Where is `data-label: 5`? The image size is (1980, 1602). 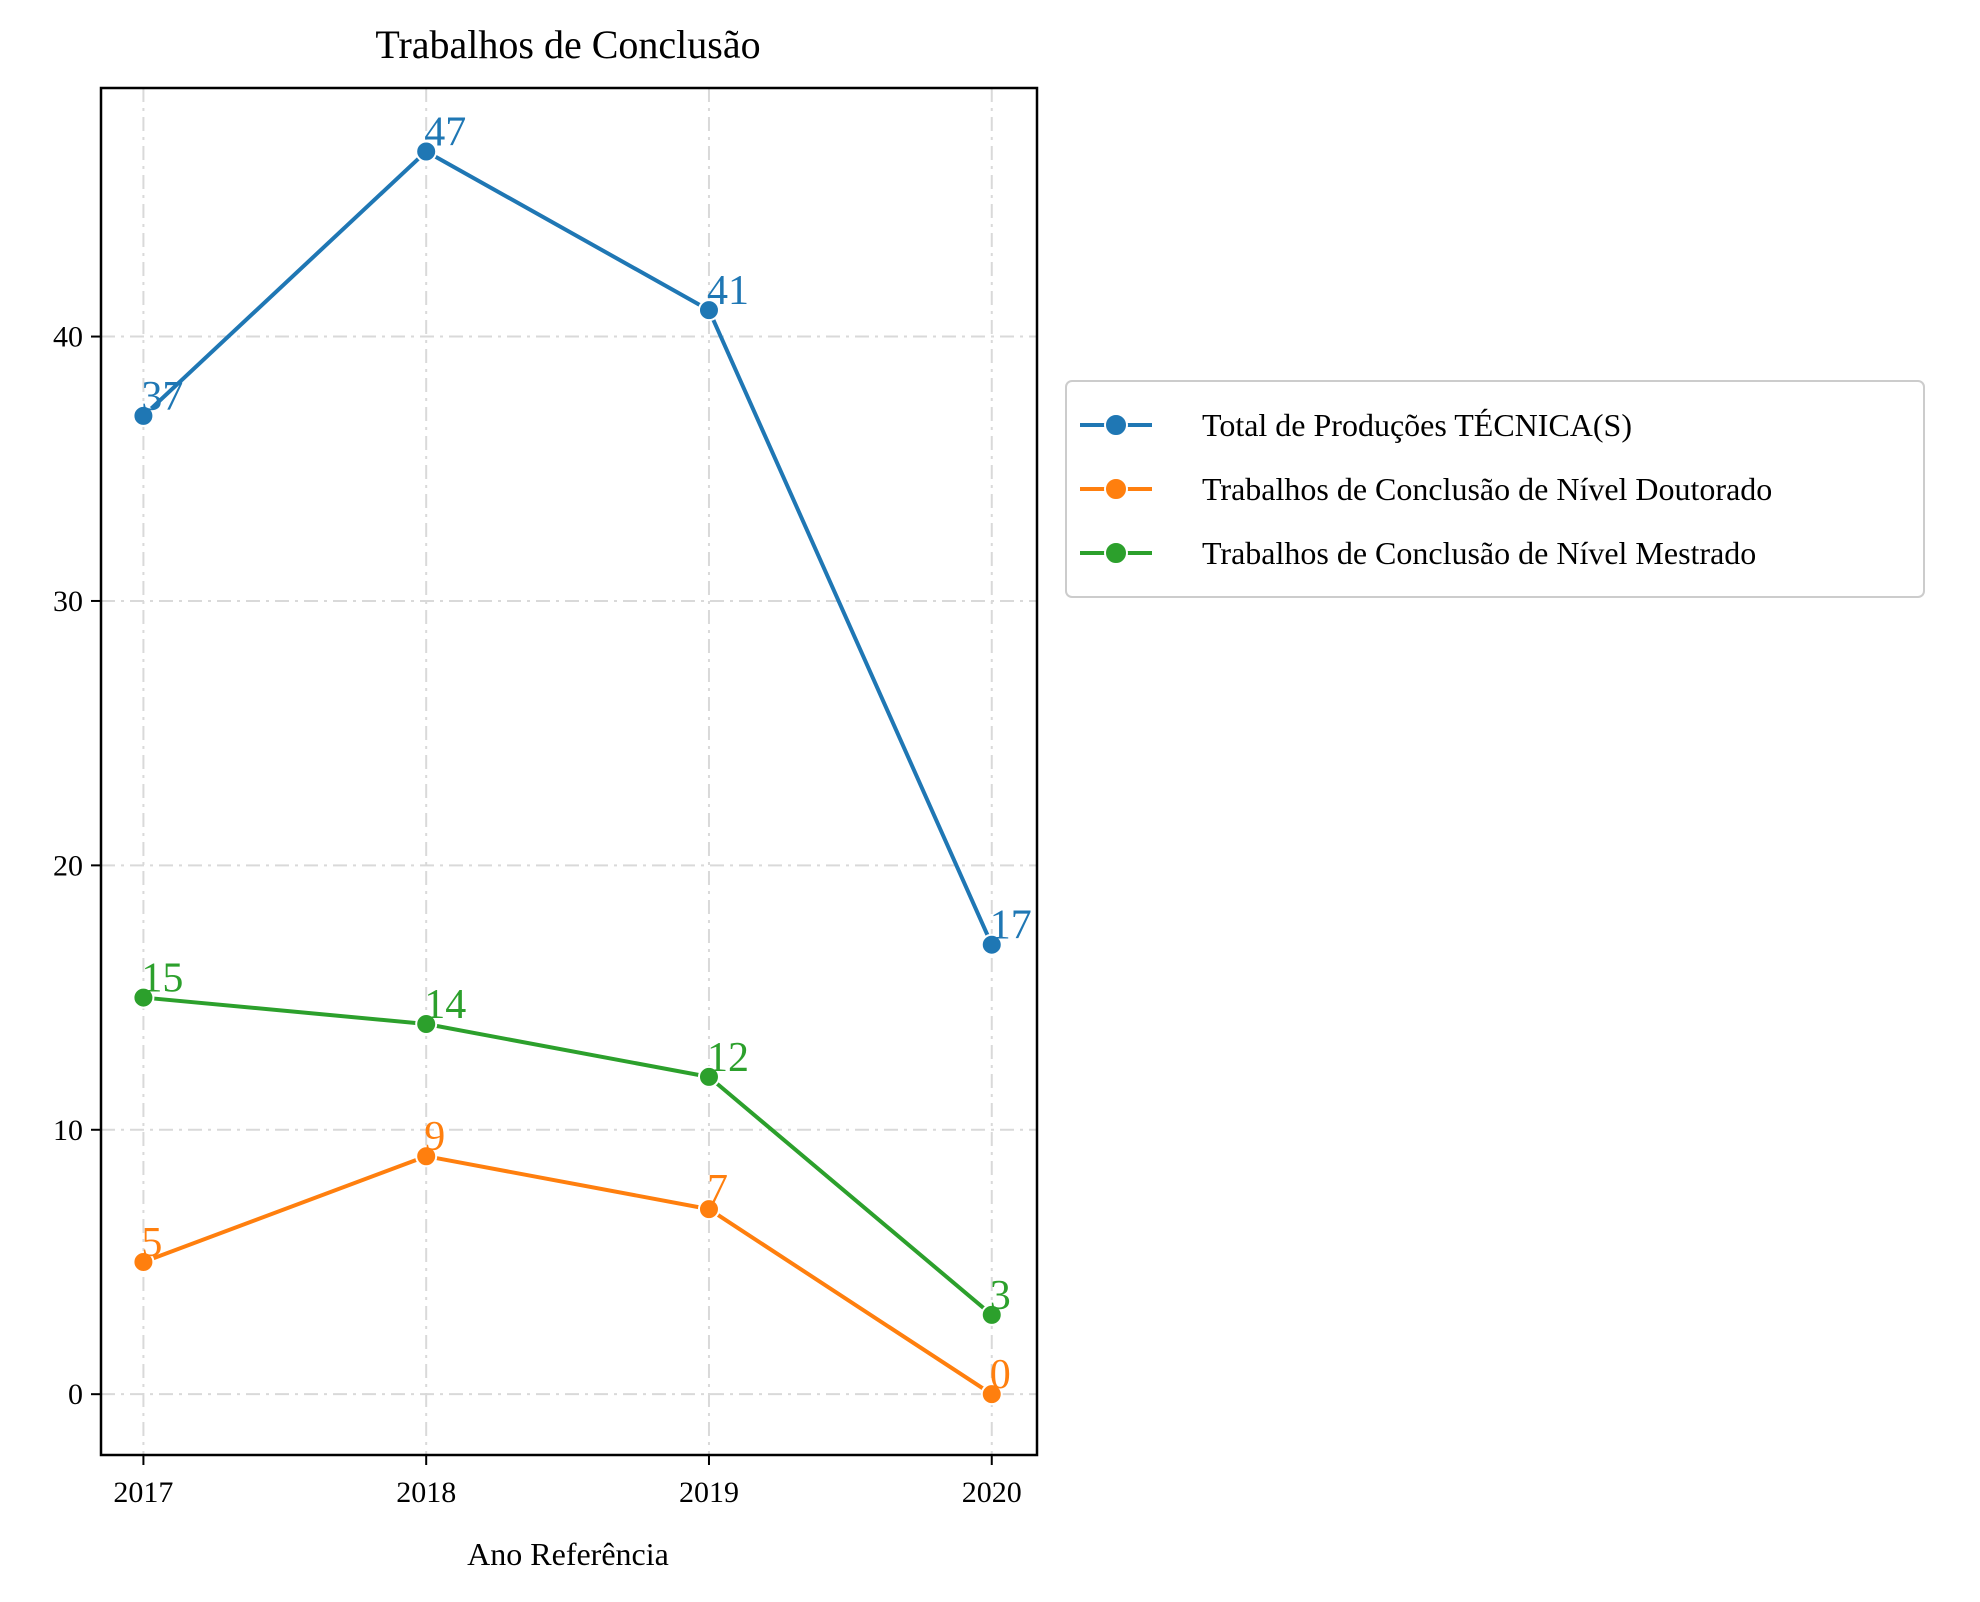
data-label: 5 is located at coordinates (151, 1243).